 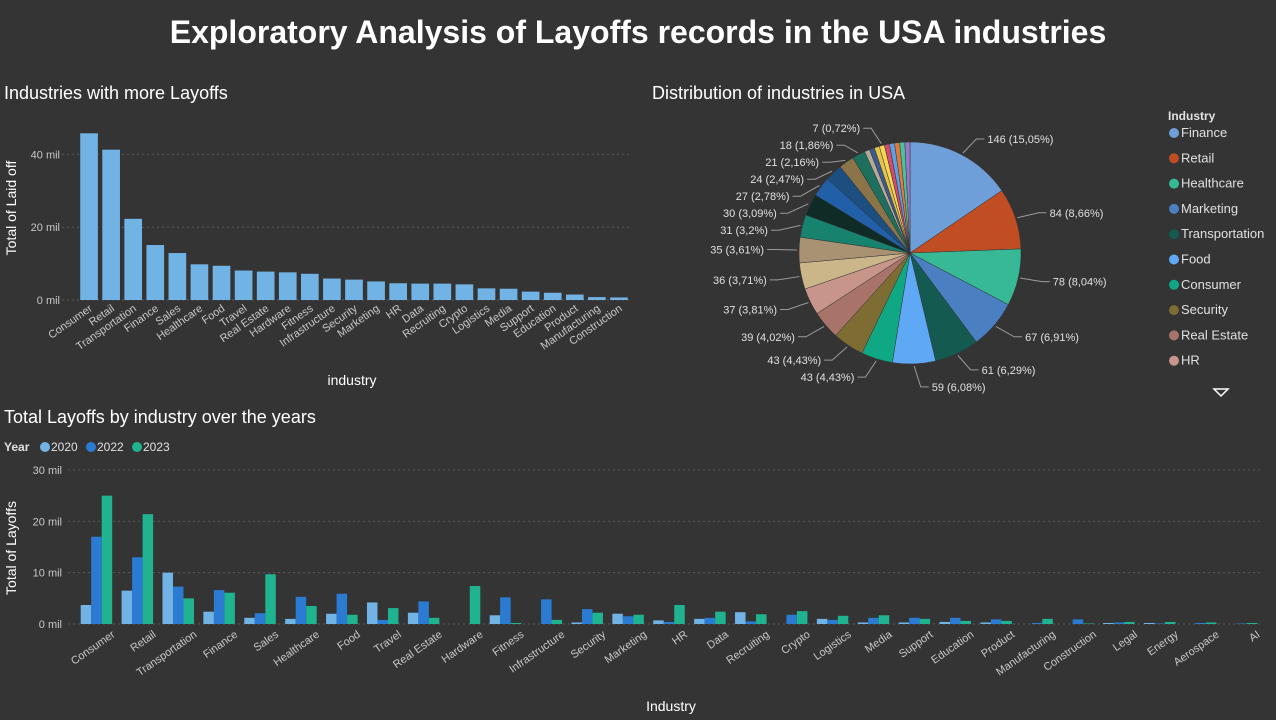 What do you see at coordinates (332, 289) in the screenshot?
I see `bar-infrastructure` at bounding box center [332, 289].